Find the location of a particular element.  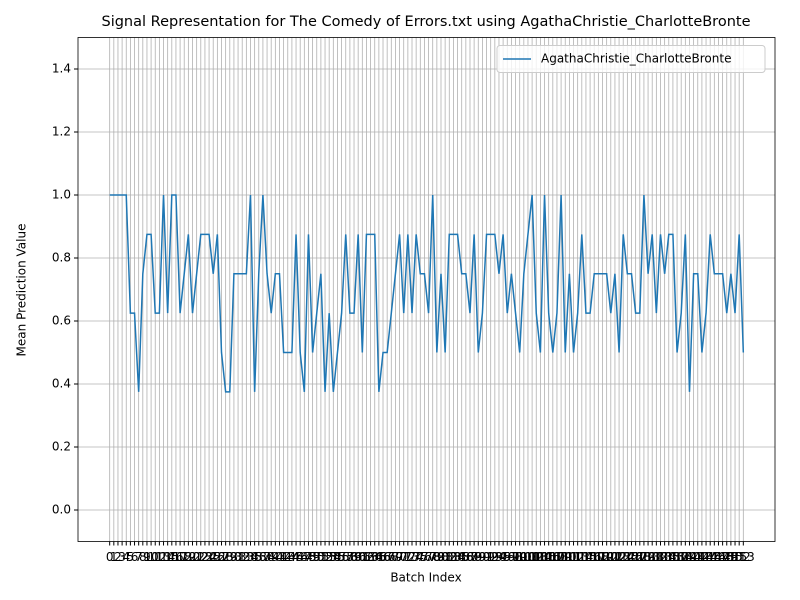

x-tick-label: 97 is located at coordinates (511, 557).